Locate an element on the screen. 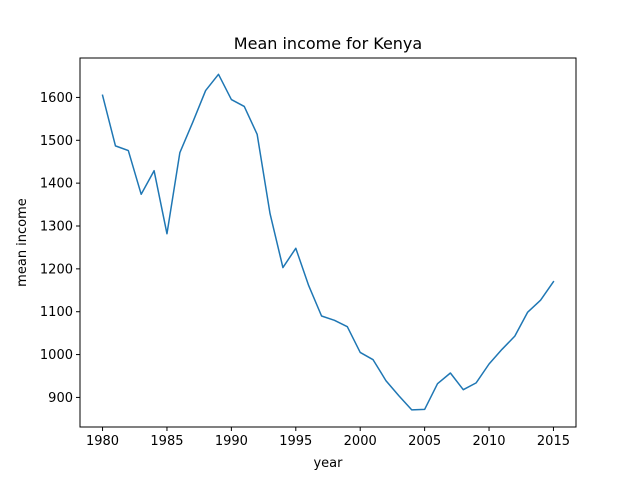 This screenshot has width=640, height=480. y-tick-label: 1400 is located at coordinates (56, 184).